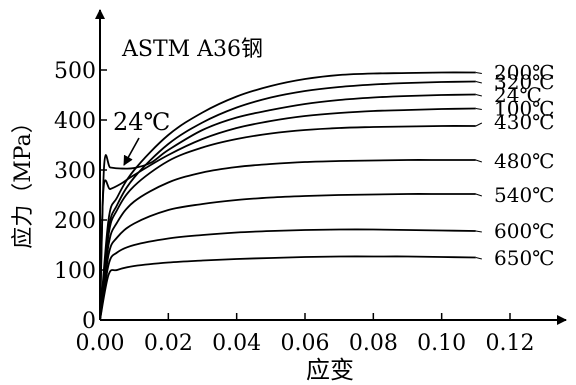 The height and width of the screenshot is (385, 576). I want to click on x-axis-label: 应变, so click(330, 370).